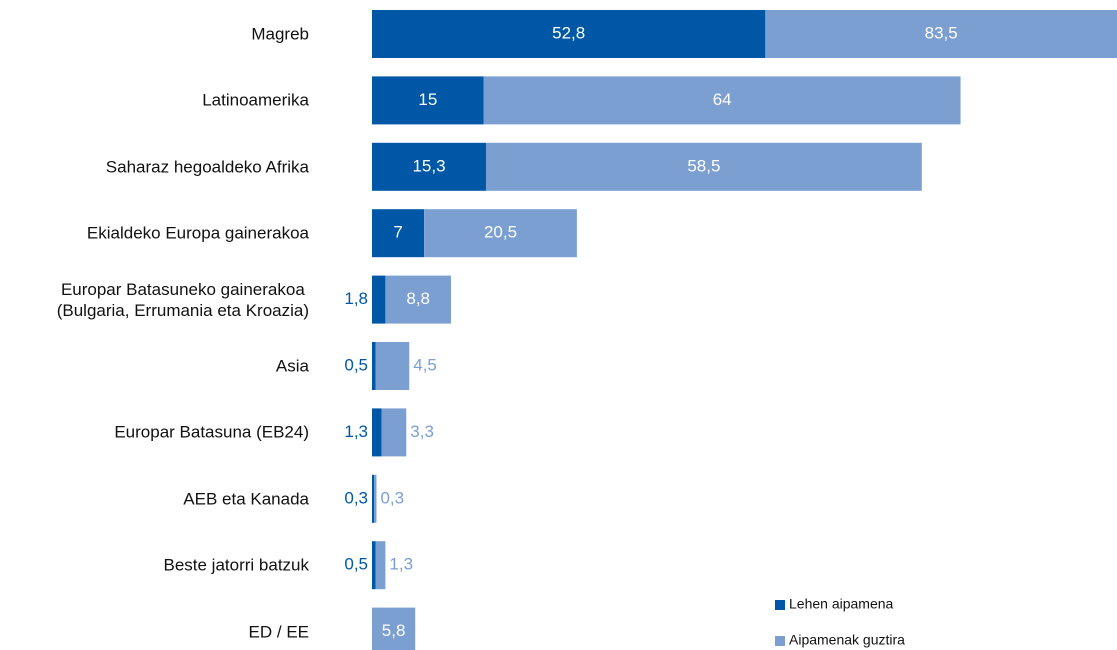 Image resolution: width=1117 pixels, height=650 pixels. What do you see at coordinates (280, 34) in the screenshot?
I see `category-label: Magreb` at bounding box center [280, 34].